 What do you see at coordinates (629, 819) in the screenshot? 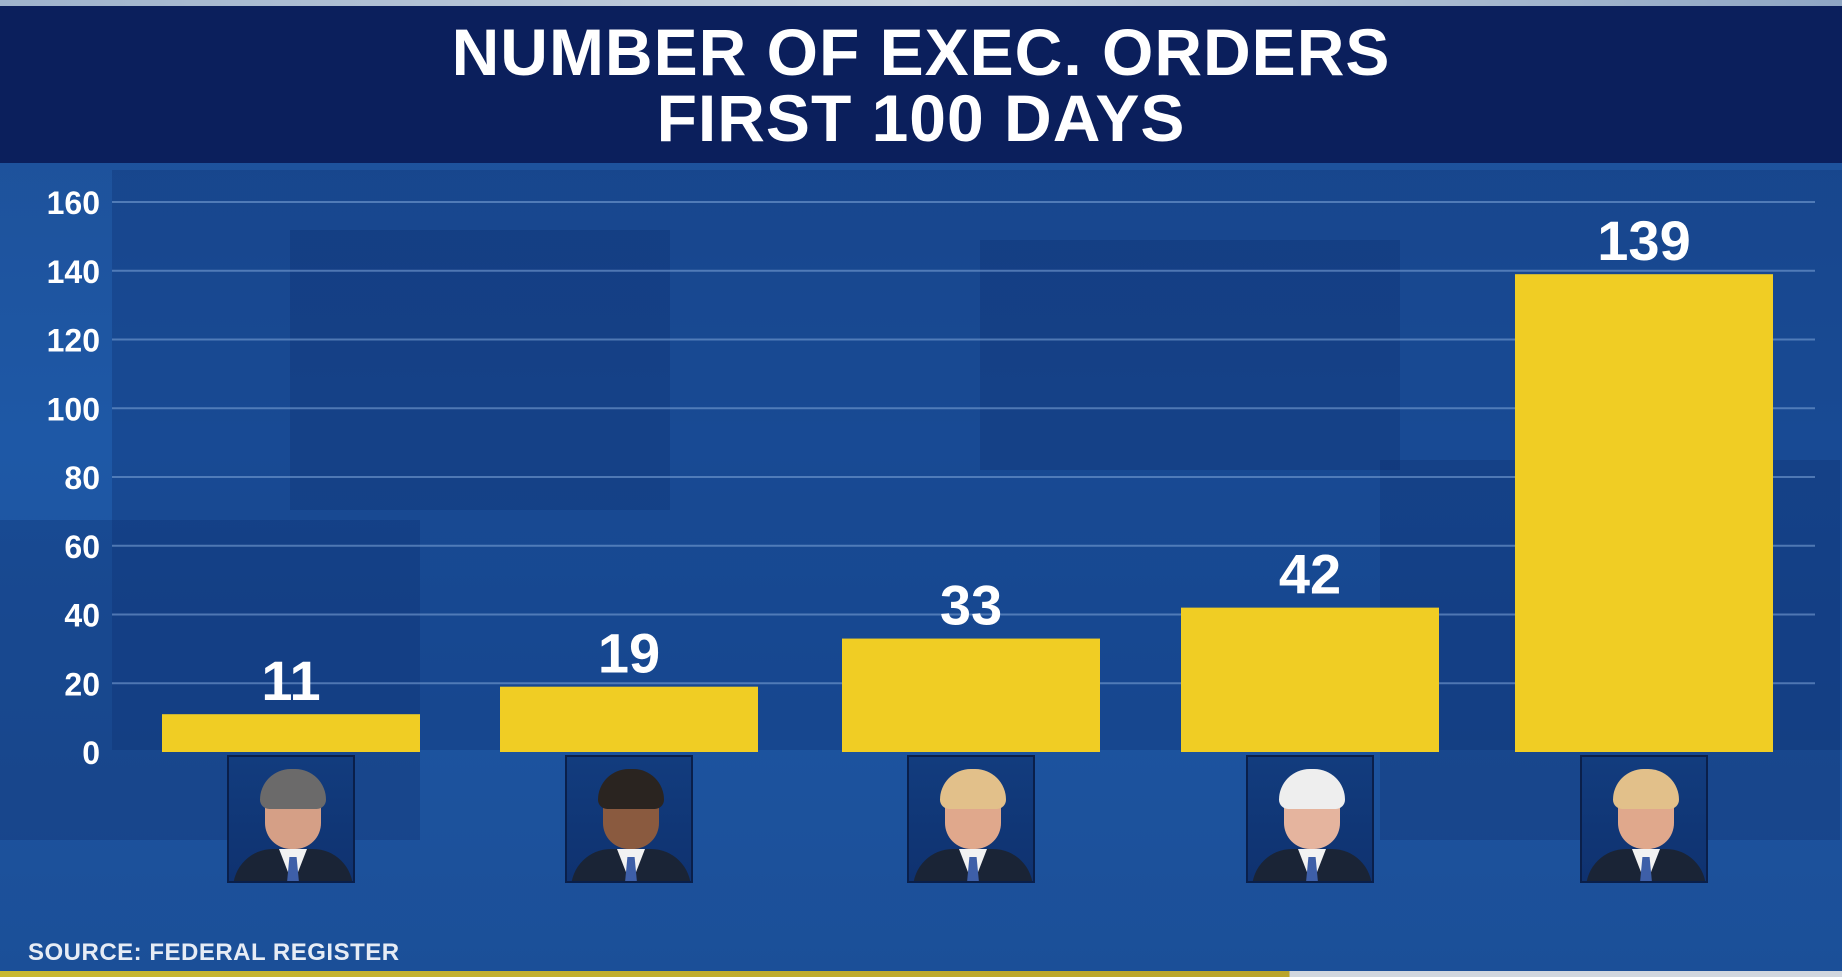
I see `president-portrait-2-icon` at bounding box center [629, 819].